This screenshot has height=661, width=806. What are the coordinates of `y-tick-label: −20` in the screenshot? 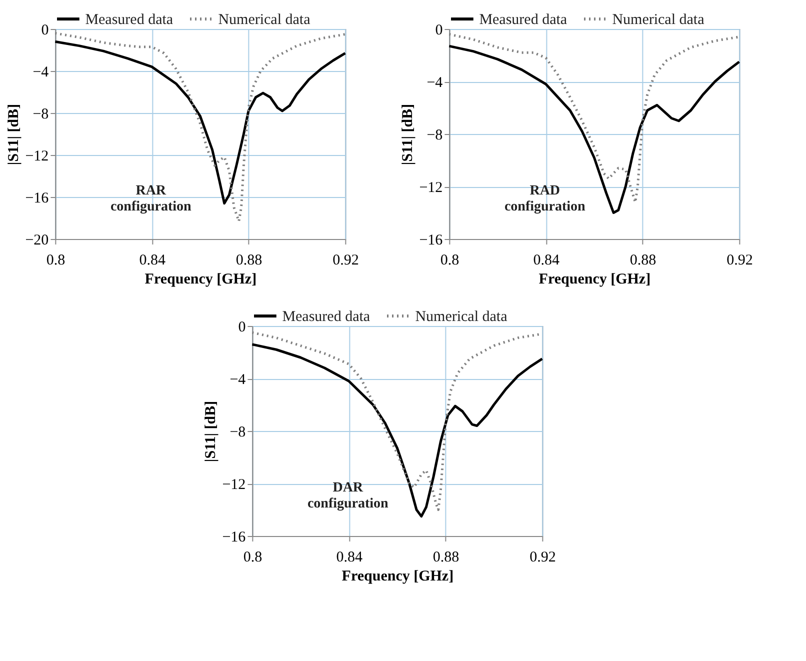 It's located at (37, 240).